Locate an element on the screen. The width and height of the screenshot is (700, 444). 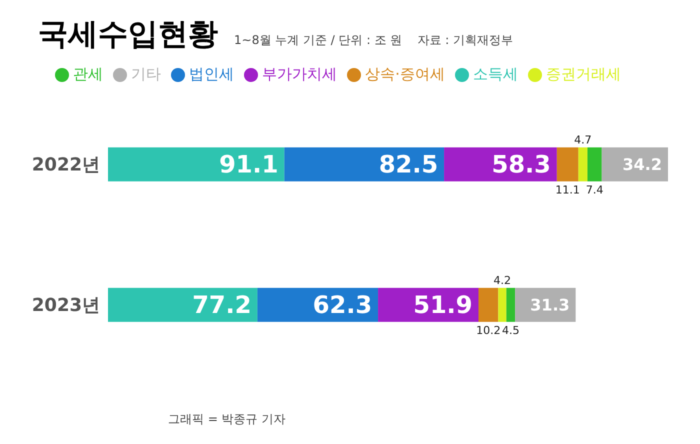
chart-subtitle: 1~8월 누계 기준 / 단위 : 조 원 자료 : 기획재정부 is located at coordinates (374, 40).